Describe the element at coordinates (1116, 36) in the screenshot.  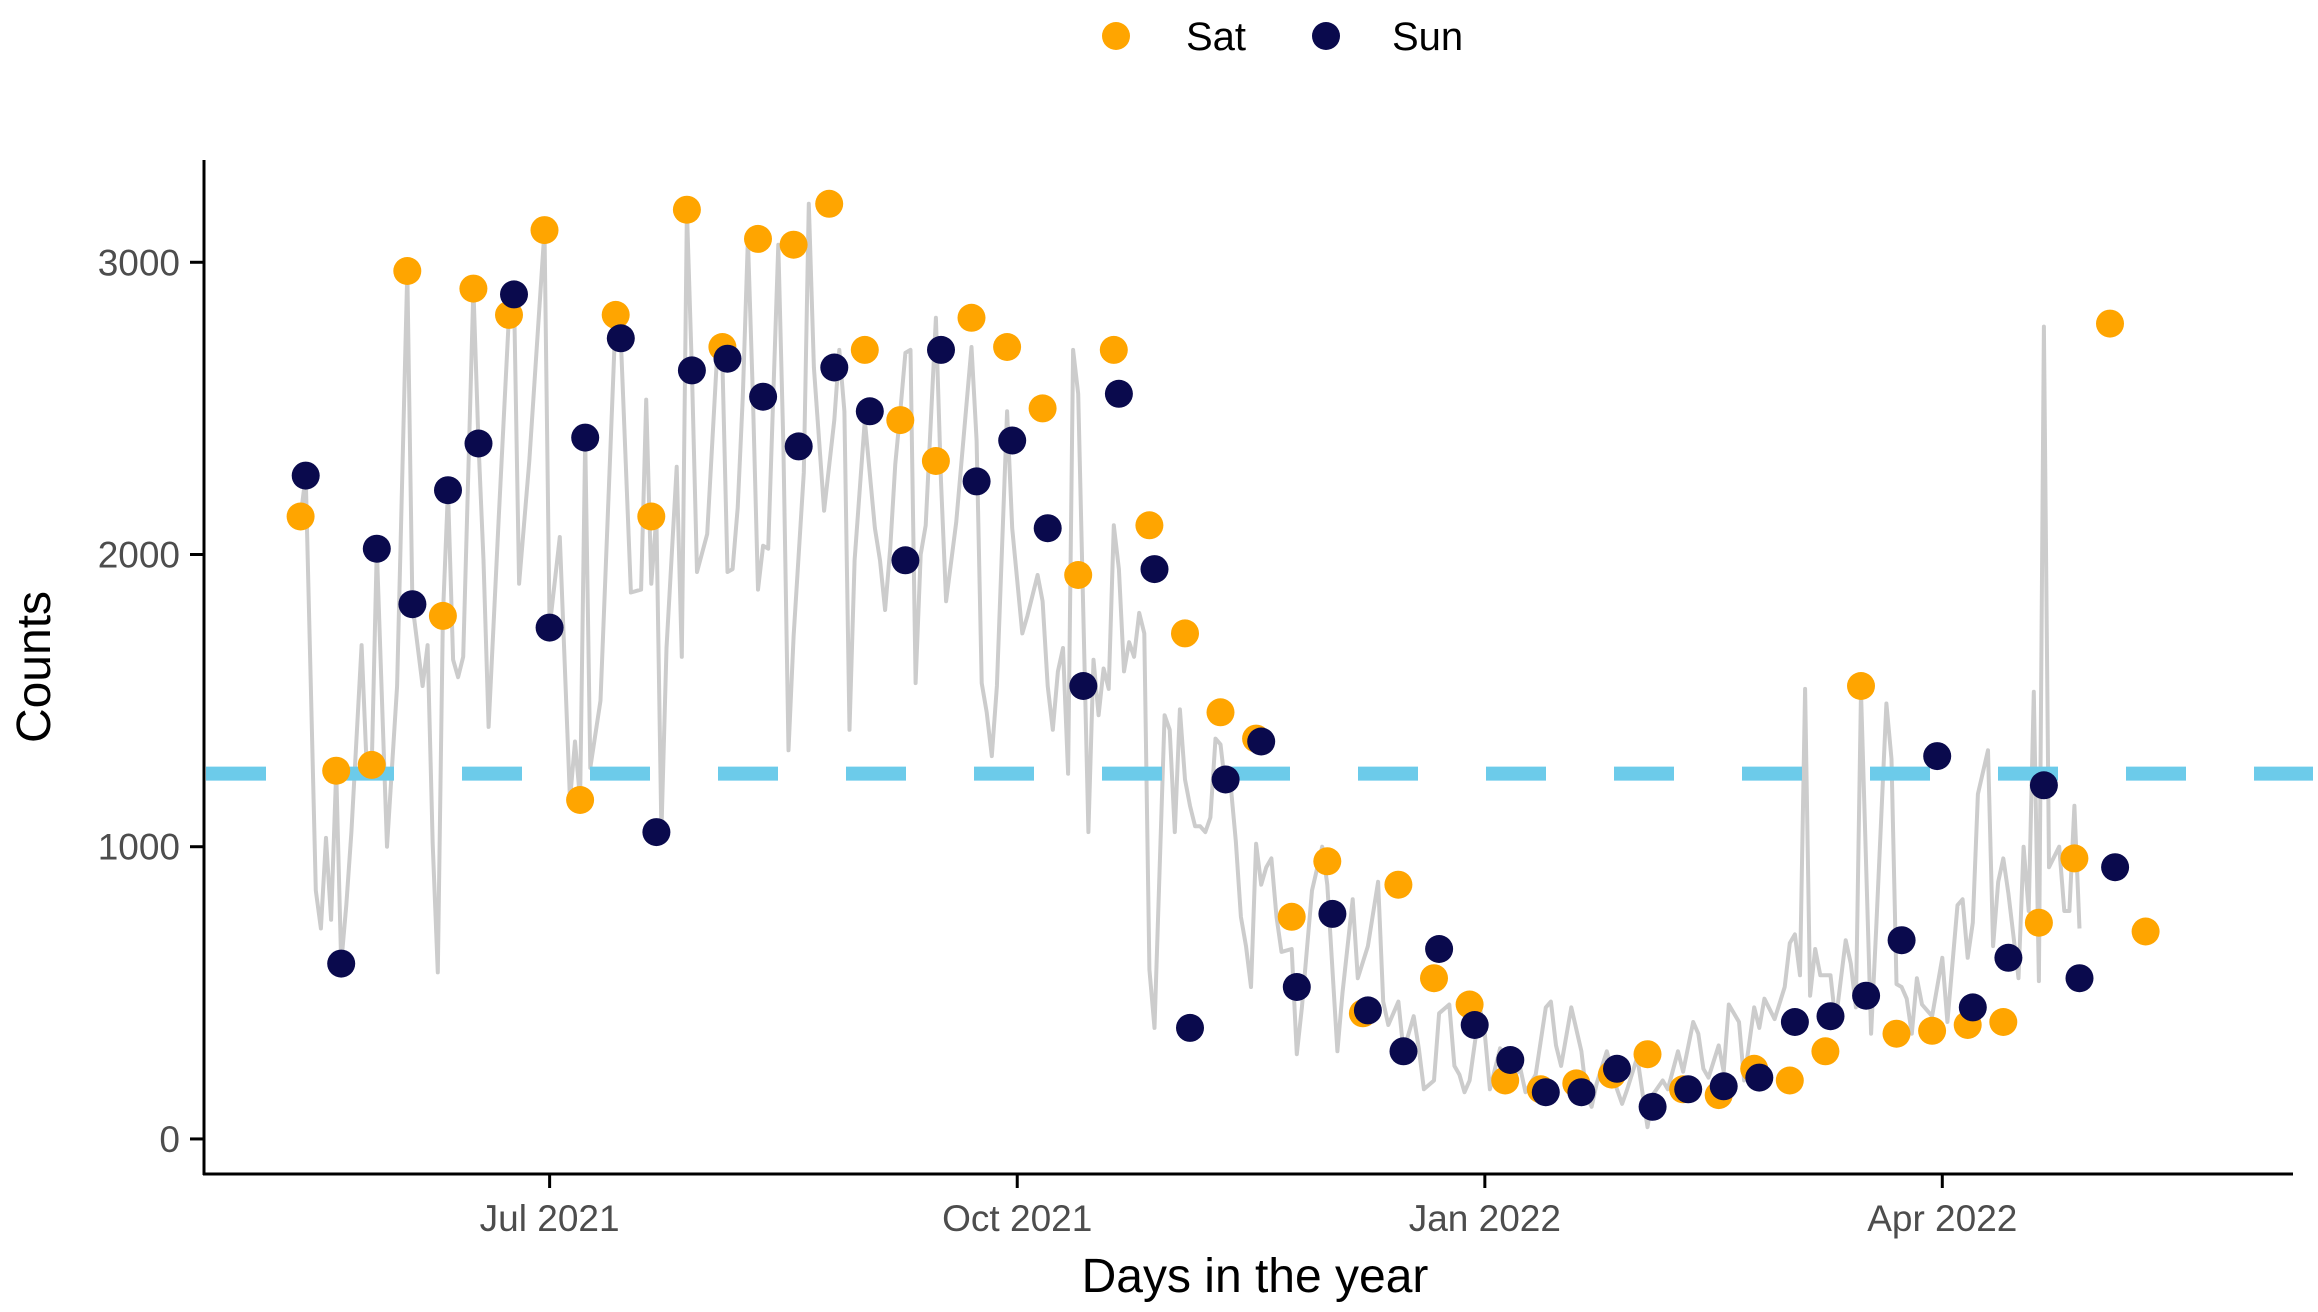
I see `legend-swatch-sat` at that location.